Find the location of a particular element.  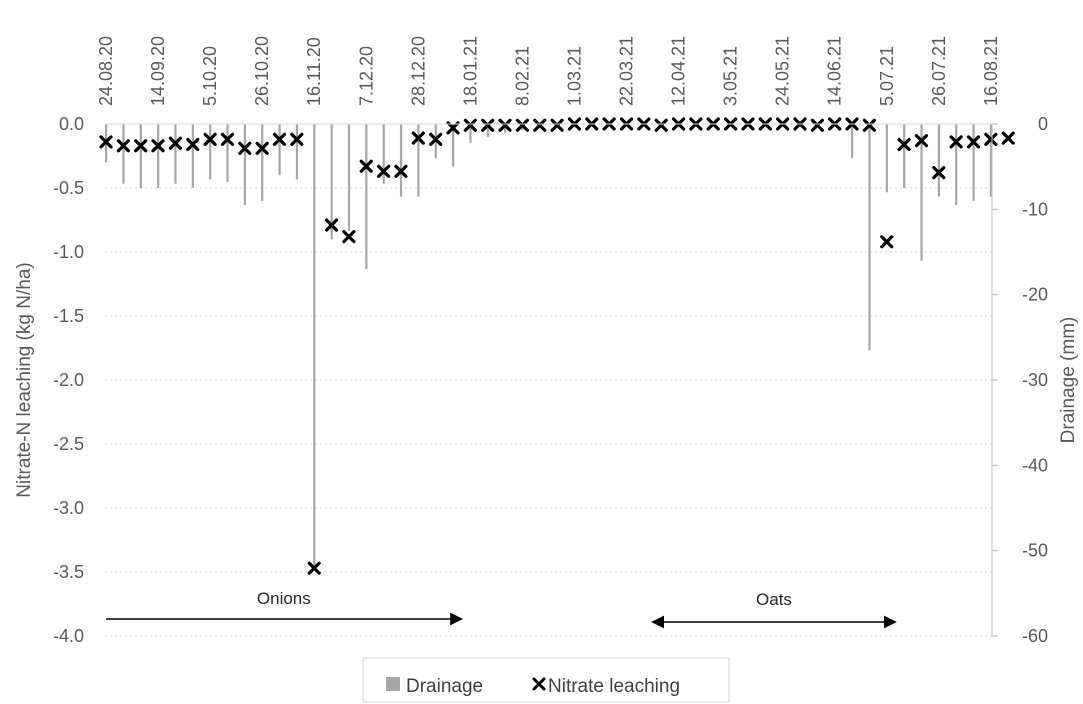

x-tick-label: 16.11.20 is located at coordinates (314, 71).